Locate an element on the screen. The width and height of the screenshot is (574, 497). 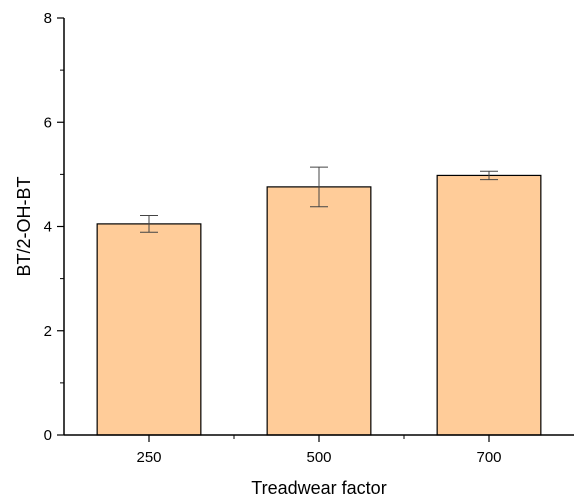
y-tick-label: 8 is located at coordinates (48, 18).